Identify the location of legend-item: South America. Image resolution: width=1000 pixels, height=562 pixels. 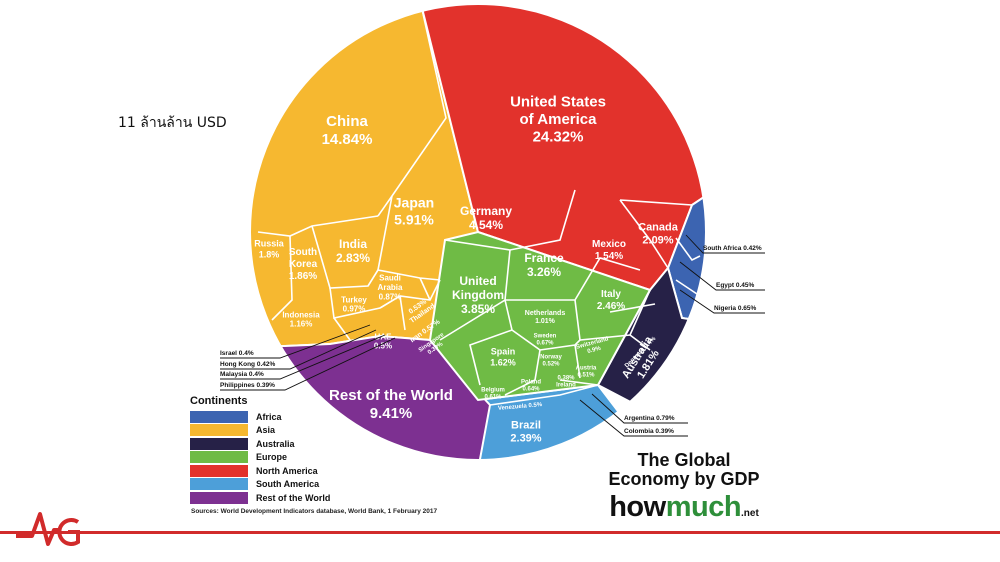
(290, 484).